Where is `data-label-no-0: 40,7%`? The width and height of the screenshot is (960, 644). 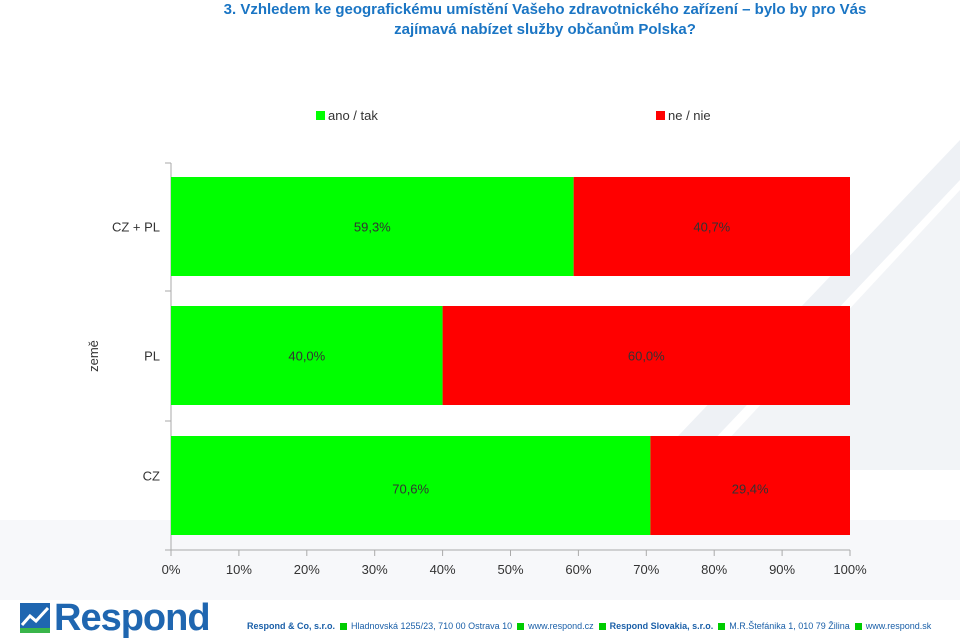 data-label-no-0: 40,7% is located at coordinates (711, 227).